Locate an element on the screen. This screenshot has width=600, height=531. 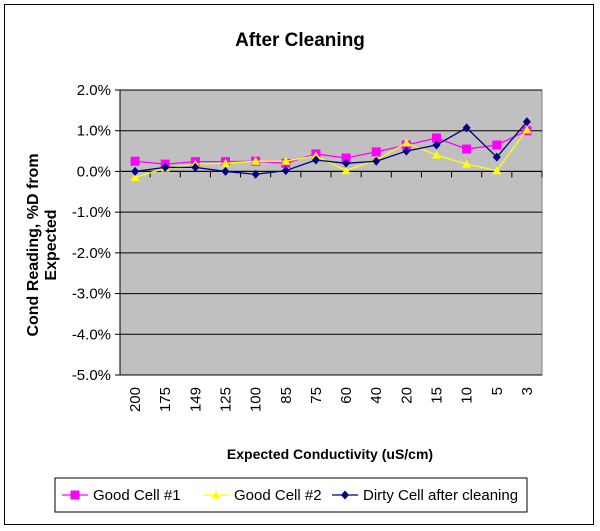
y-axis-label-line2: Expected is located at coordinates (51, 244).